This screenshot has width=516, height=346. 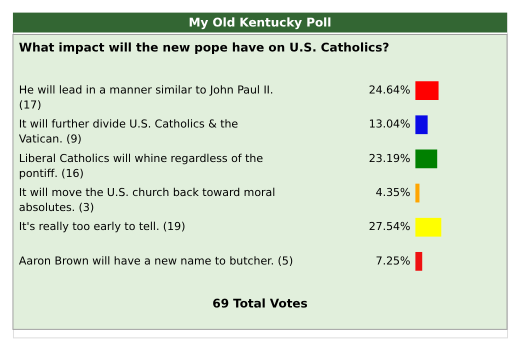 What do you see at coordinates (389, 124) in the screenshot?
I see `data-label: 13.04%` at bounding box center [389, 124].